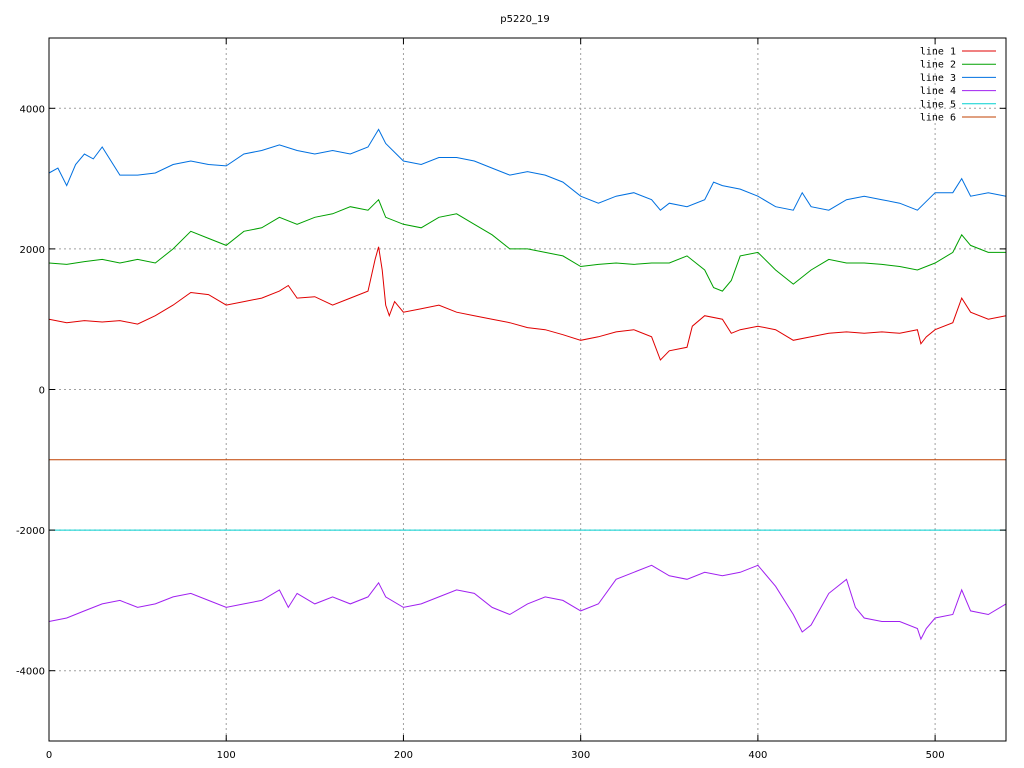 This screenshot has width=1024, height=768. I want to click on y-tick-label: -2000, so click(30, 531).